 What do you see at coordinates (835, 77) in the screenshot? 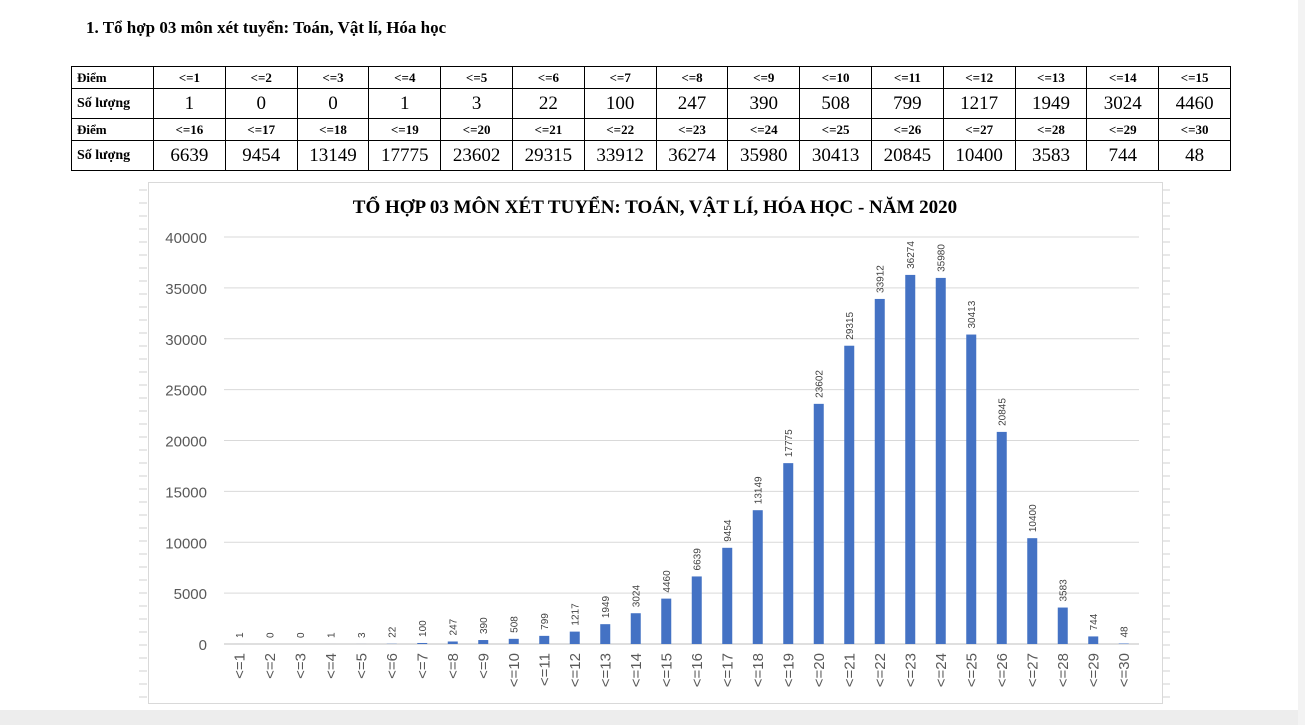
I see `score-cell: <=10` at bounding box center [835, 77].